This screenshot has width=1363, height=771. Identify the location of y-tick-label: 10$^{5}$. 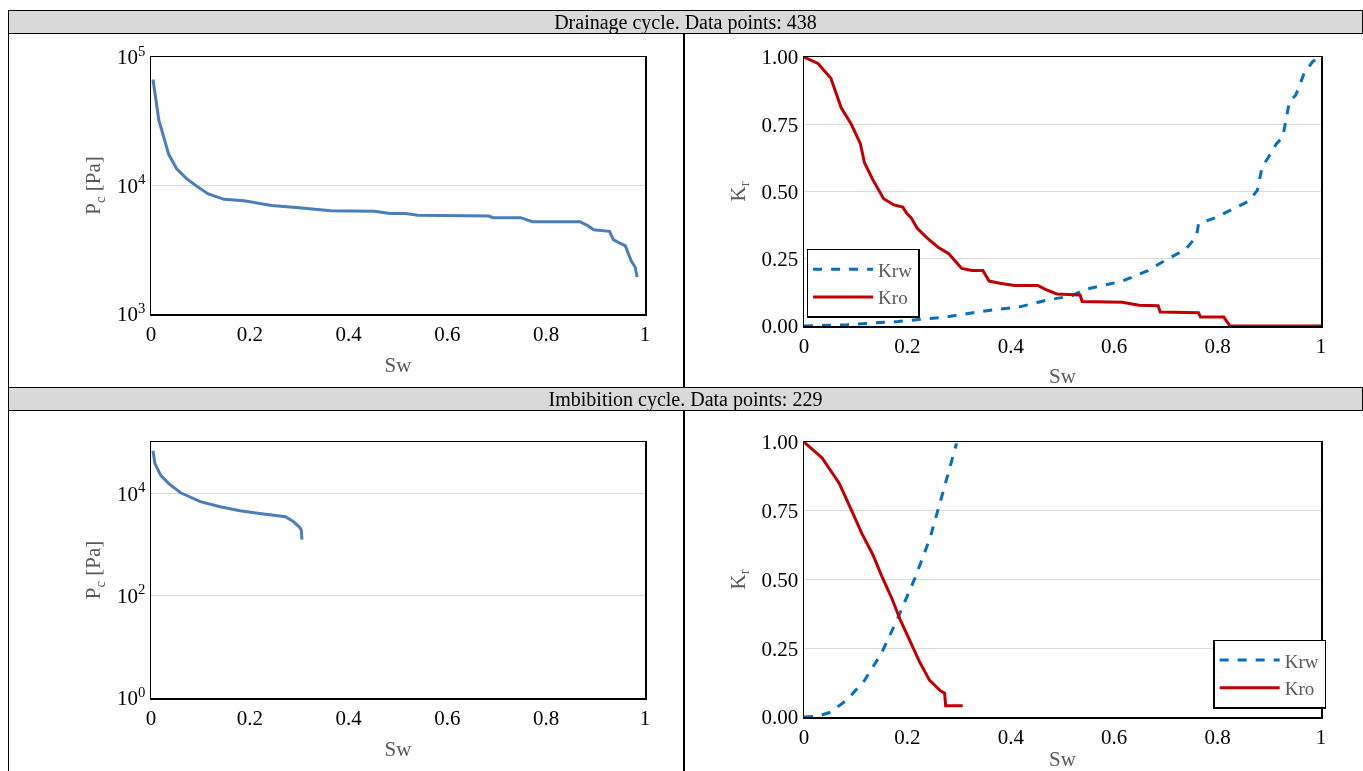
(131, 56).